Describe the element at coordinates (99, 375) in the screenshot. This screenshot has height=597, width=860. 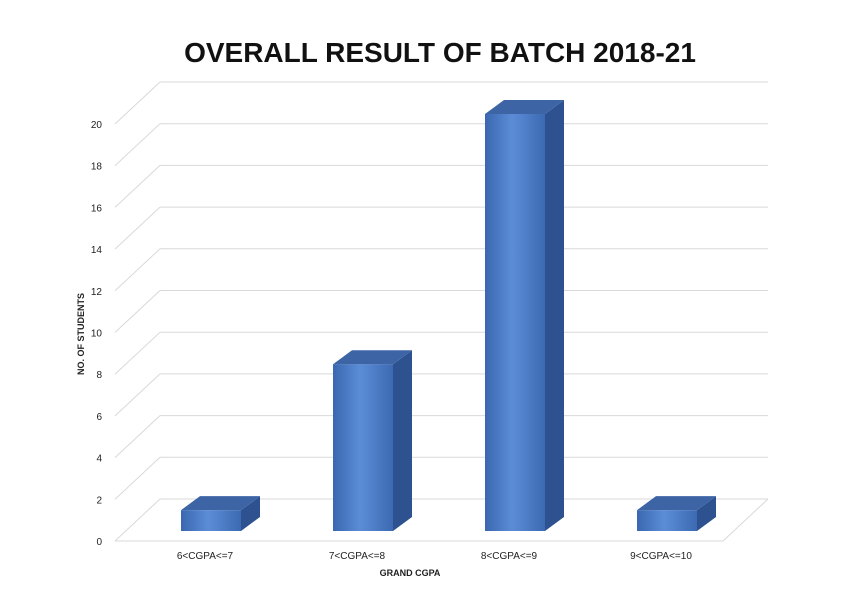
I see `y-tick-label: 8` at that location.